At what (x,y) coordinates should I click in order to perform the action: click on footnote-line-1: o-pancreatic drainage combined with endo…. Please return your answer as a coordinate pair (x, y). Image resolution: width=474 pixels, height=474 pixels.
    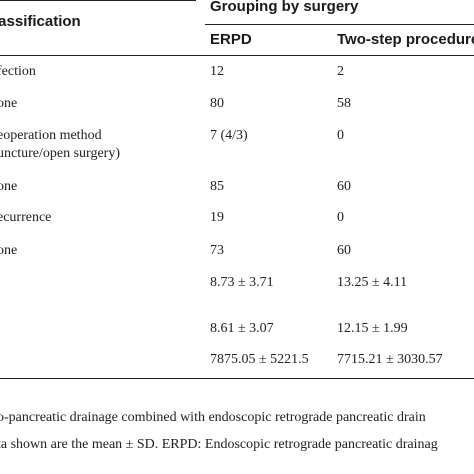
    Looking at the image, I should click on (213, 417).